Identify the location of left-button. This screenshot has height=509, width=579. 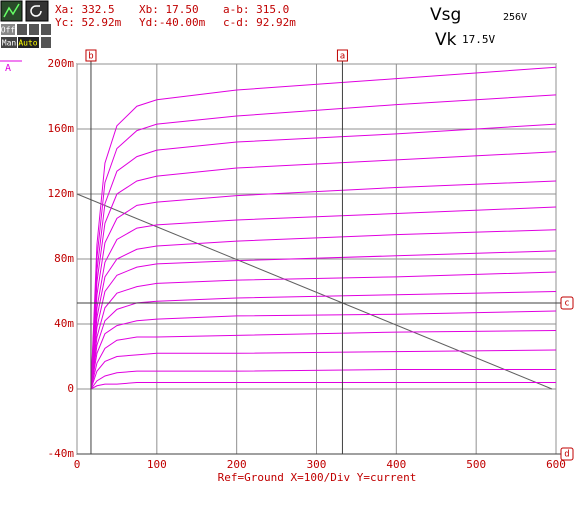
(22, 29).